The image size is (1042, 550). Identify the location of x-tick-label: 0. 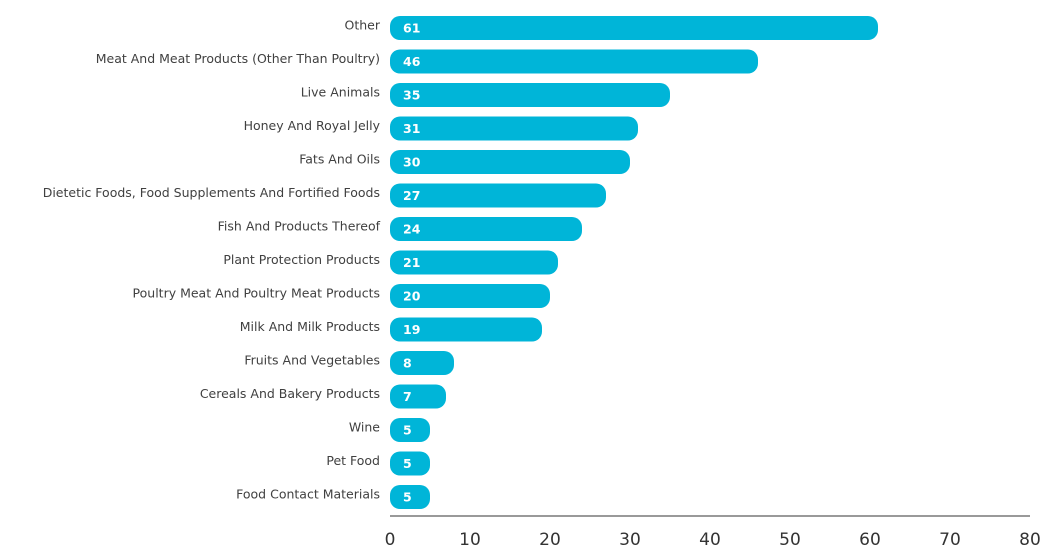
(390, 540).